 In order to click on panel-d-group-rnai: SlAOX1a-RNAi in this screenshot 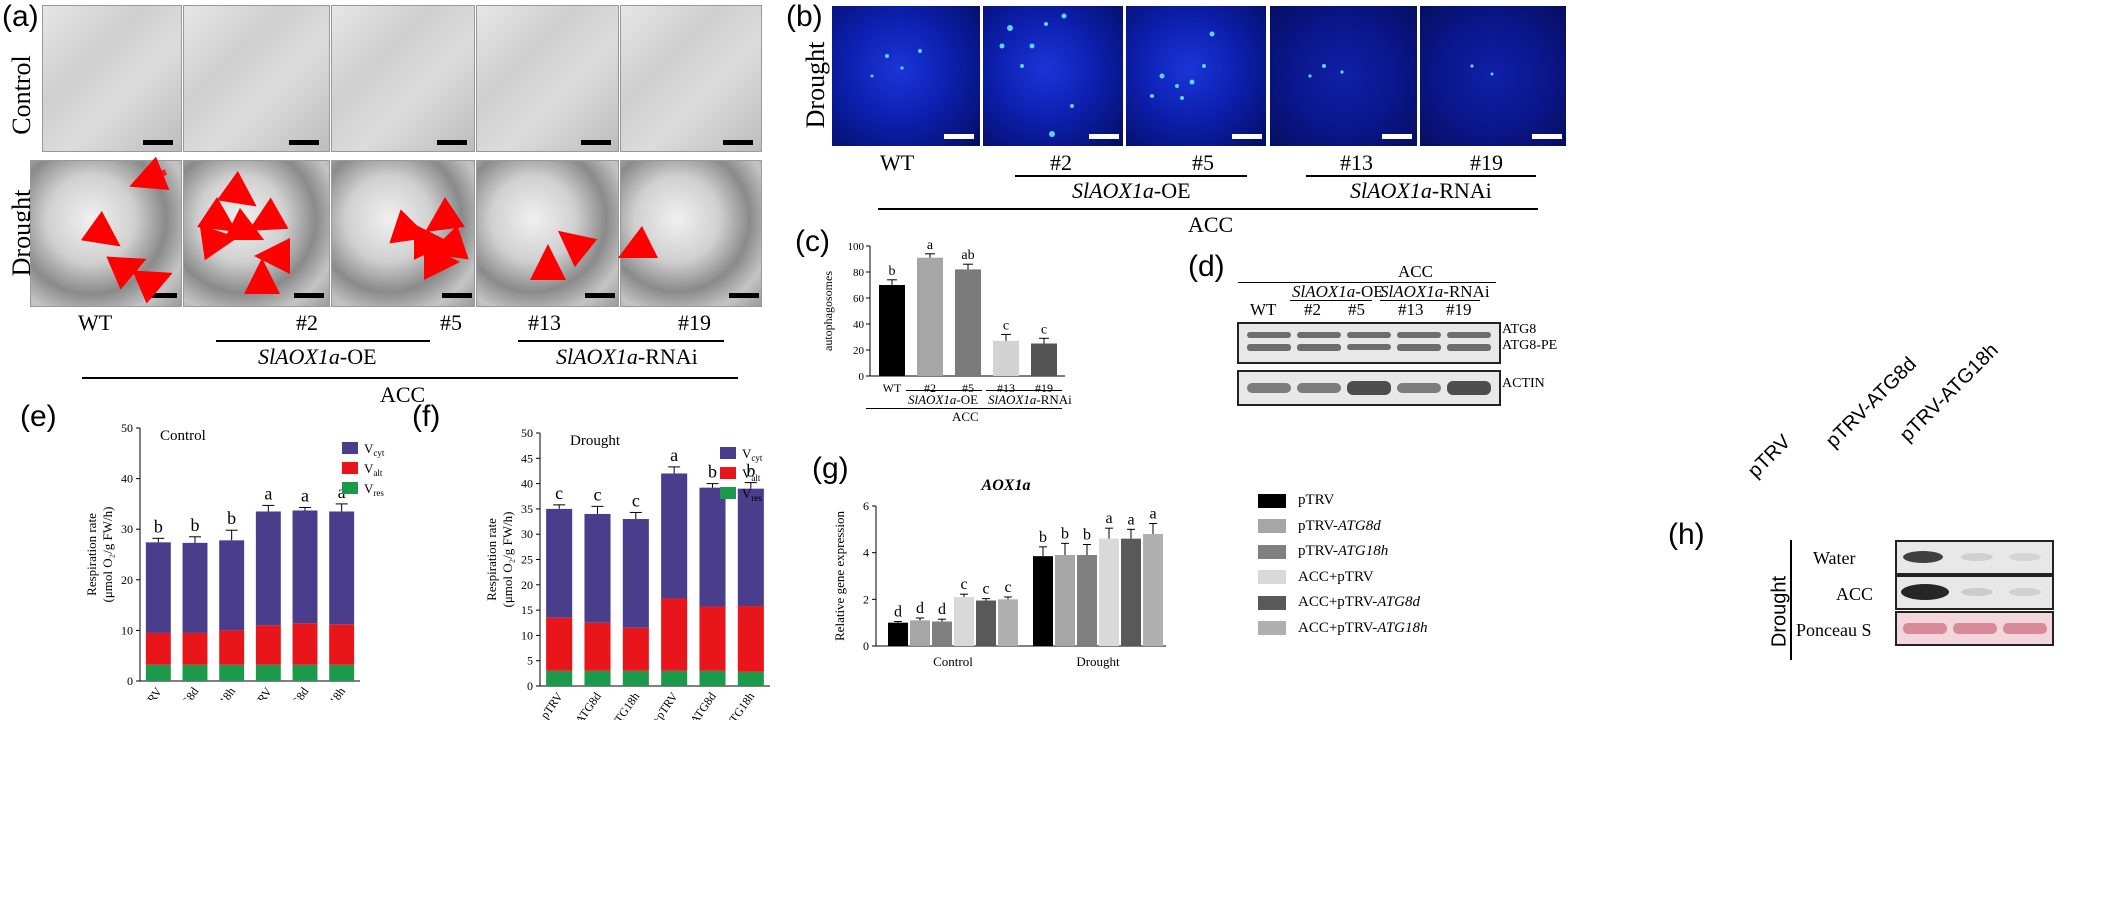, I will do `click(1435, 291)`.